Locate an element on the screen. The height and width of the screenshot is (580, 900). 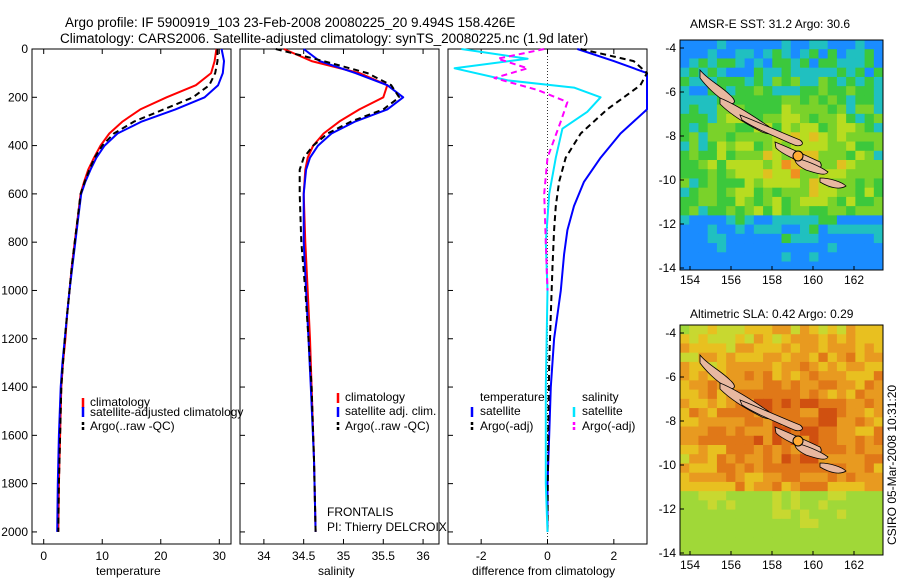
legend-label-argo: Argo(..raw -QC) is located at coordinates (387, 426).